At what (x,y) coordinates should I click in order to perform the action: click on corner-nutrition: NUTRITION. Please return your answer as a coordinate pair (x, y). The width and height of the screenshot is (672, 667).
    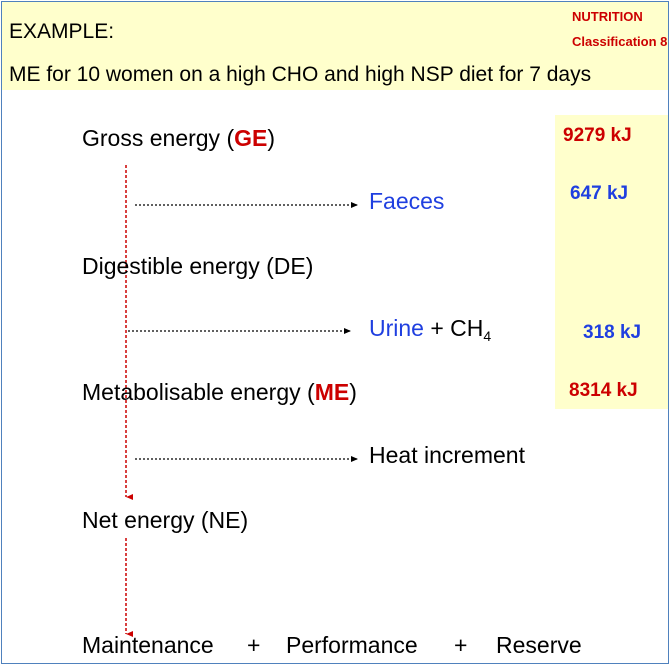
    Looking at the image, I should click on (607, 16).